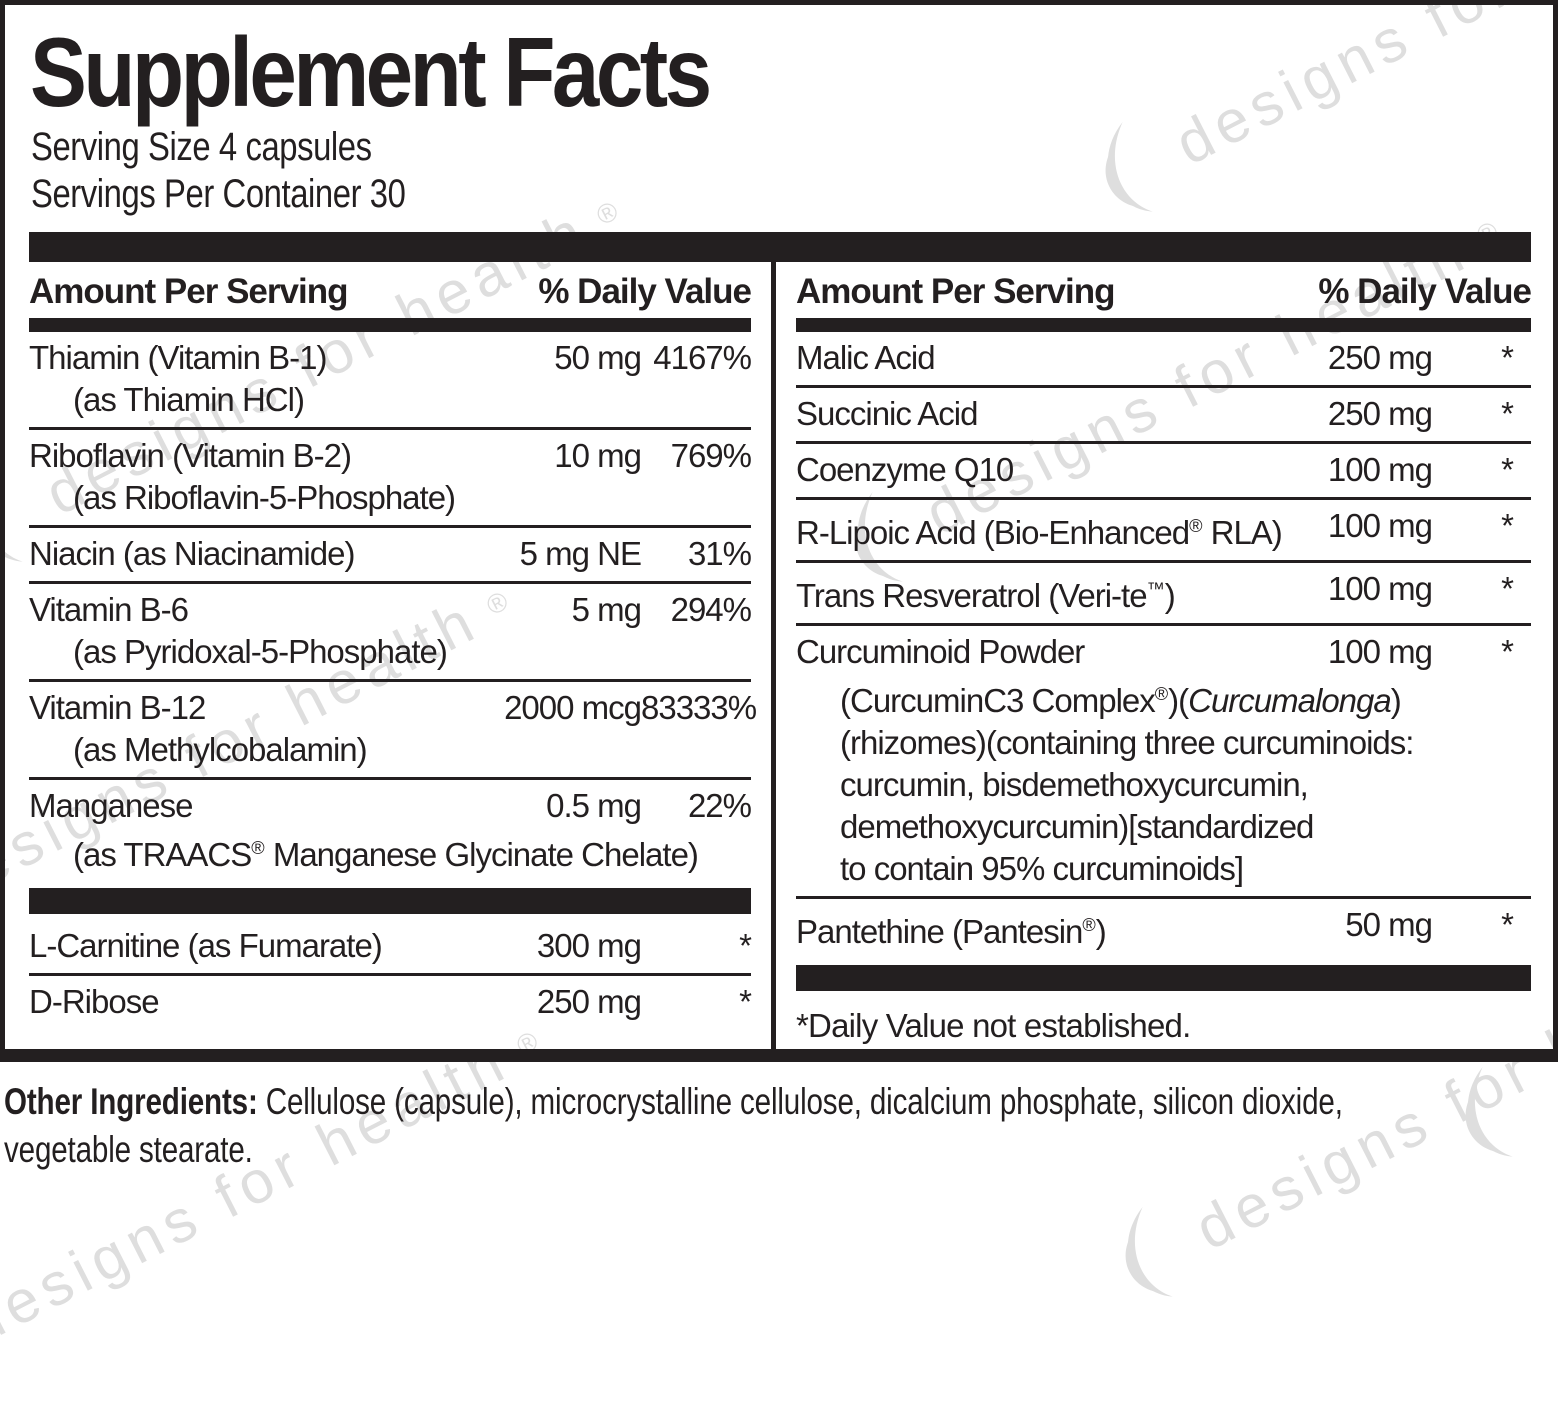 This screenshot has width=1558, height=1423. Describe the element at coordinates (598, 456) in the screenshot. I see `nutrient-amount: 10 mg` at that location.